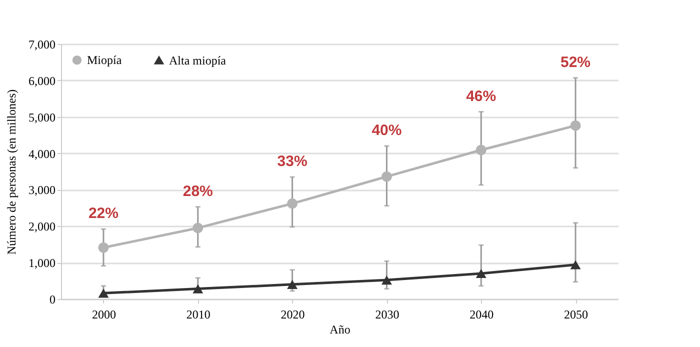 The height and width of the screenshot is (347, 700). Describe the element at coordinates (387, 315) in the screenshot. I see `x-tick-label: 2030` at that location.